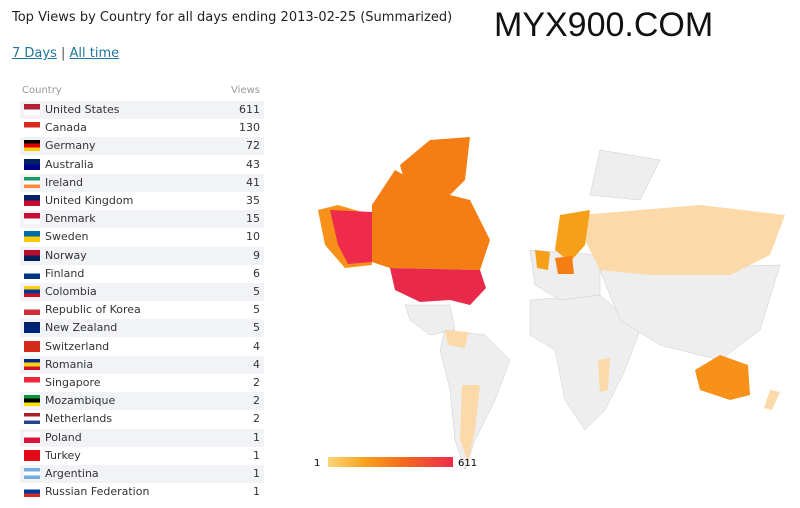  Describe the element at coordinates (253, 146) in the screenshot. I see `views: 72` at that location.